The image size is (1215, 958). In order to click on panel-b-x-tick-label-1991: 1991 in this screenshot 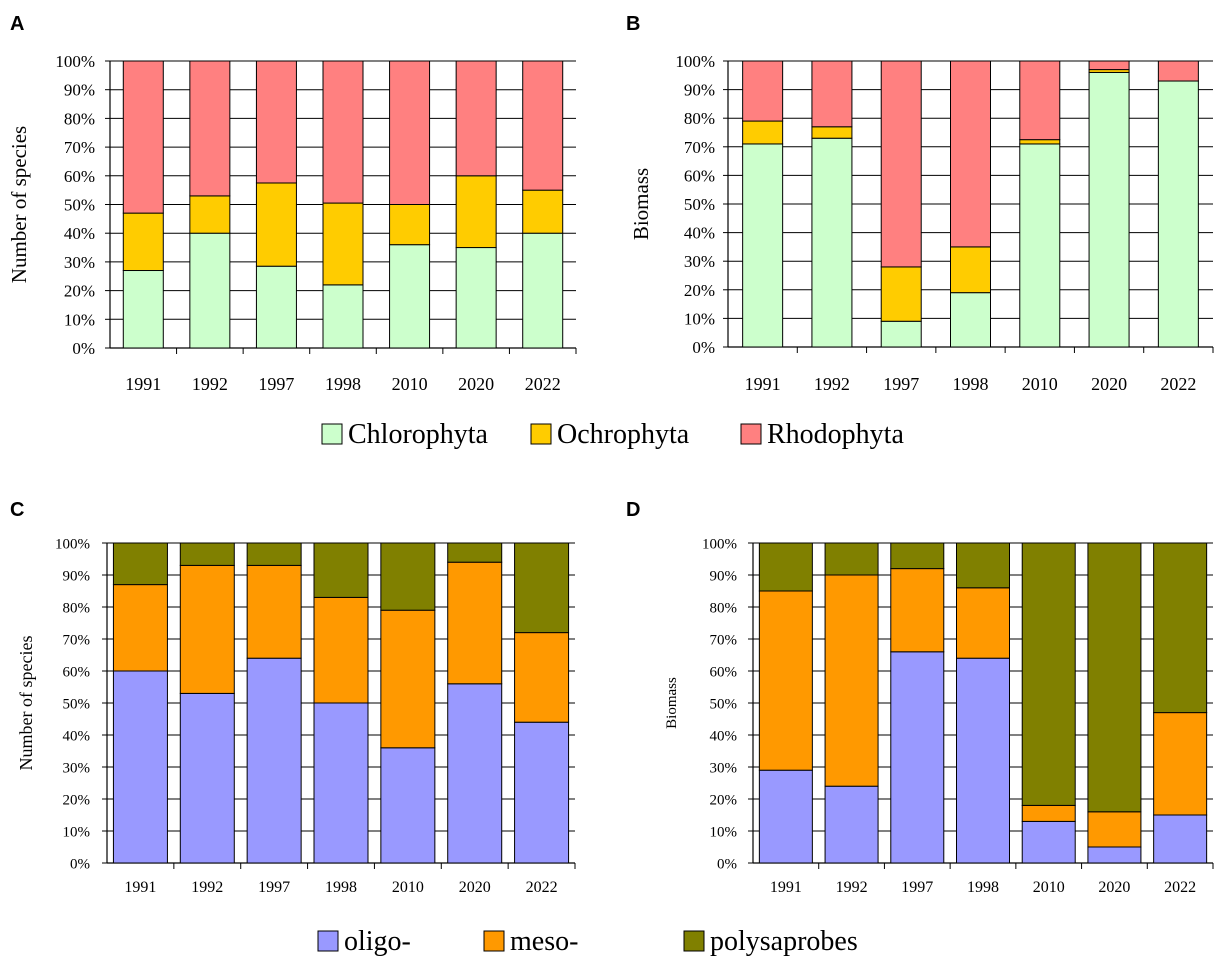, I will do `click(763, 384)`.